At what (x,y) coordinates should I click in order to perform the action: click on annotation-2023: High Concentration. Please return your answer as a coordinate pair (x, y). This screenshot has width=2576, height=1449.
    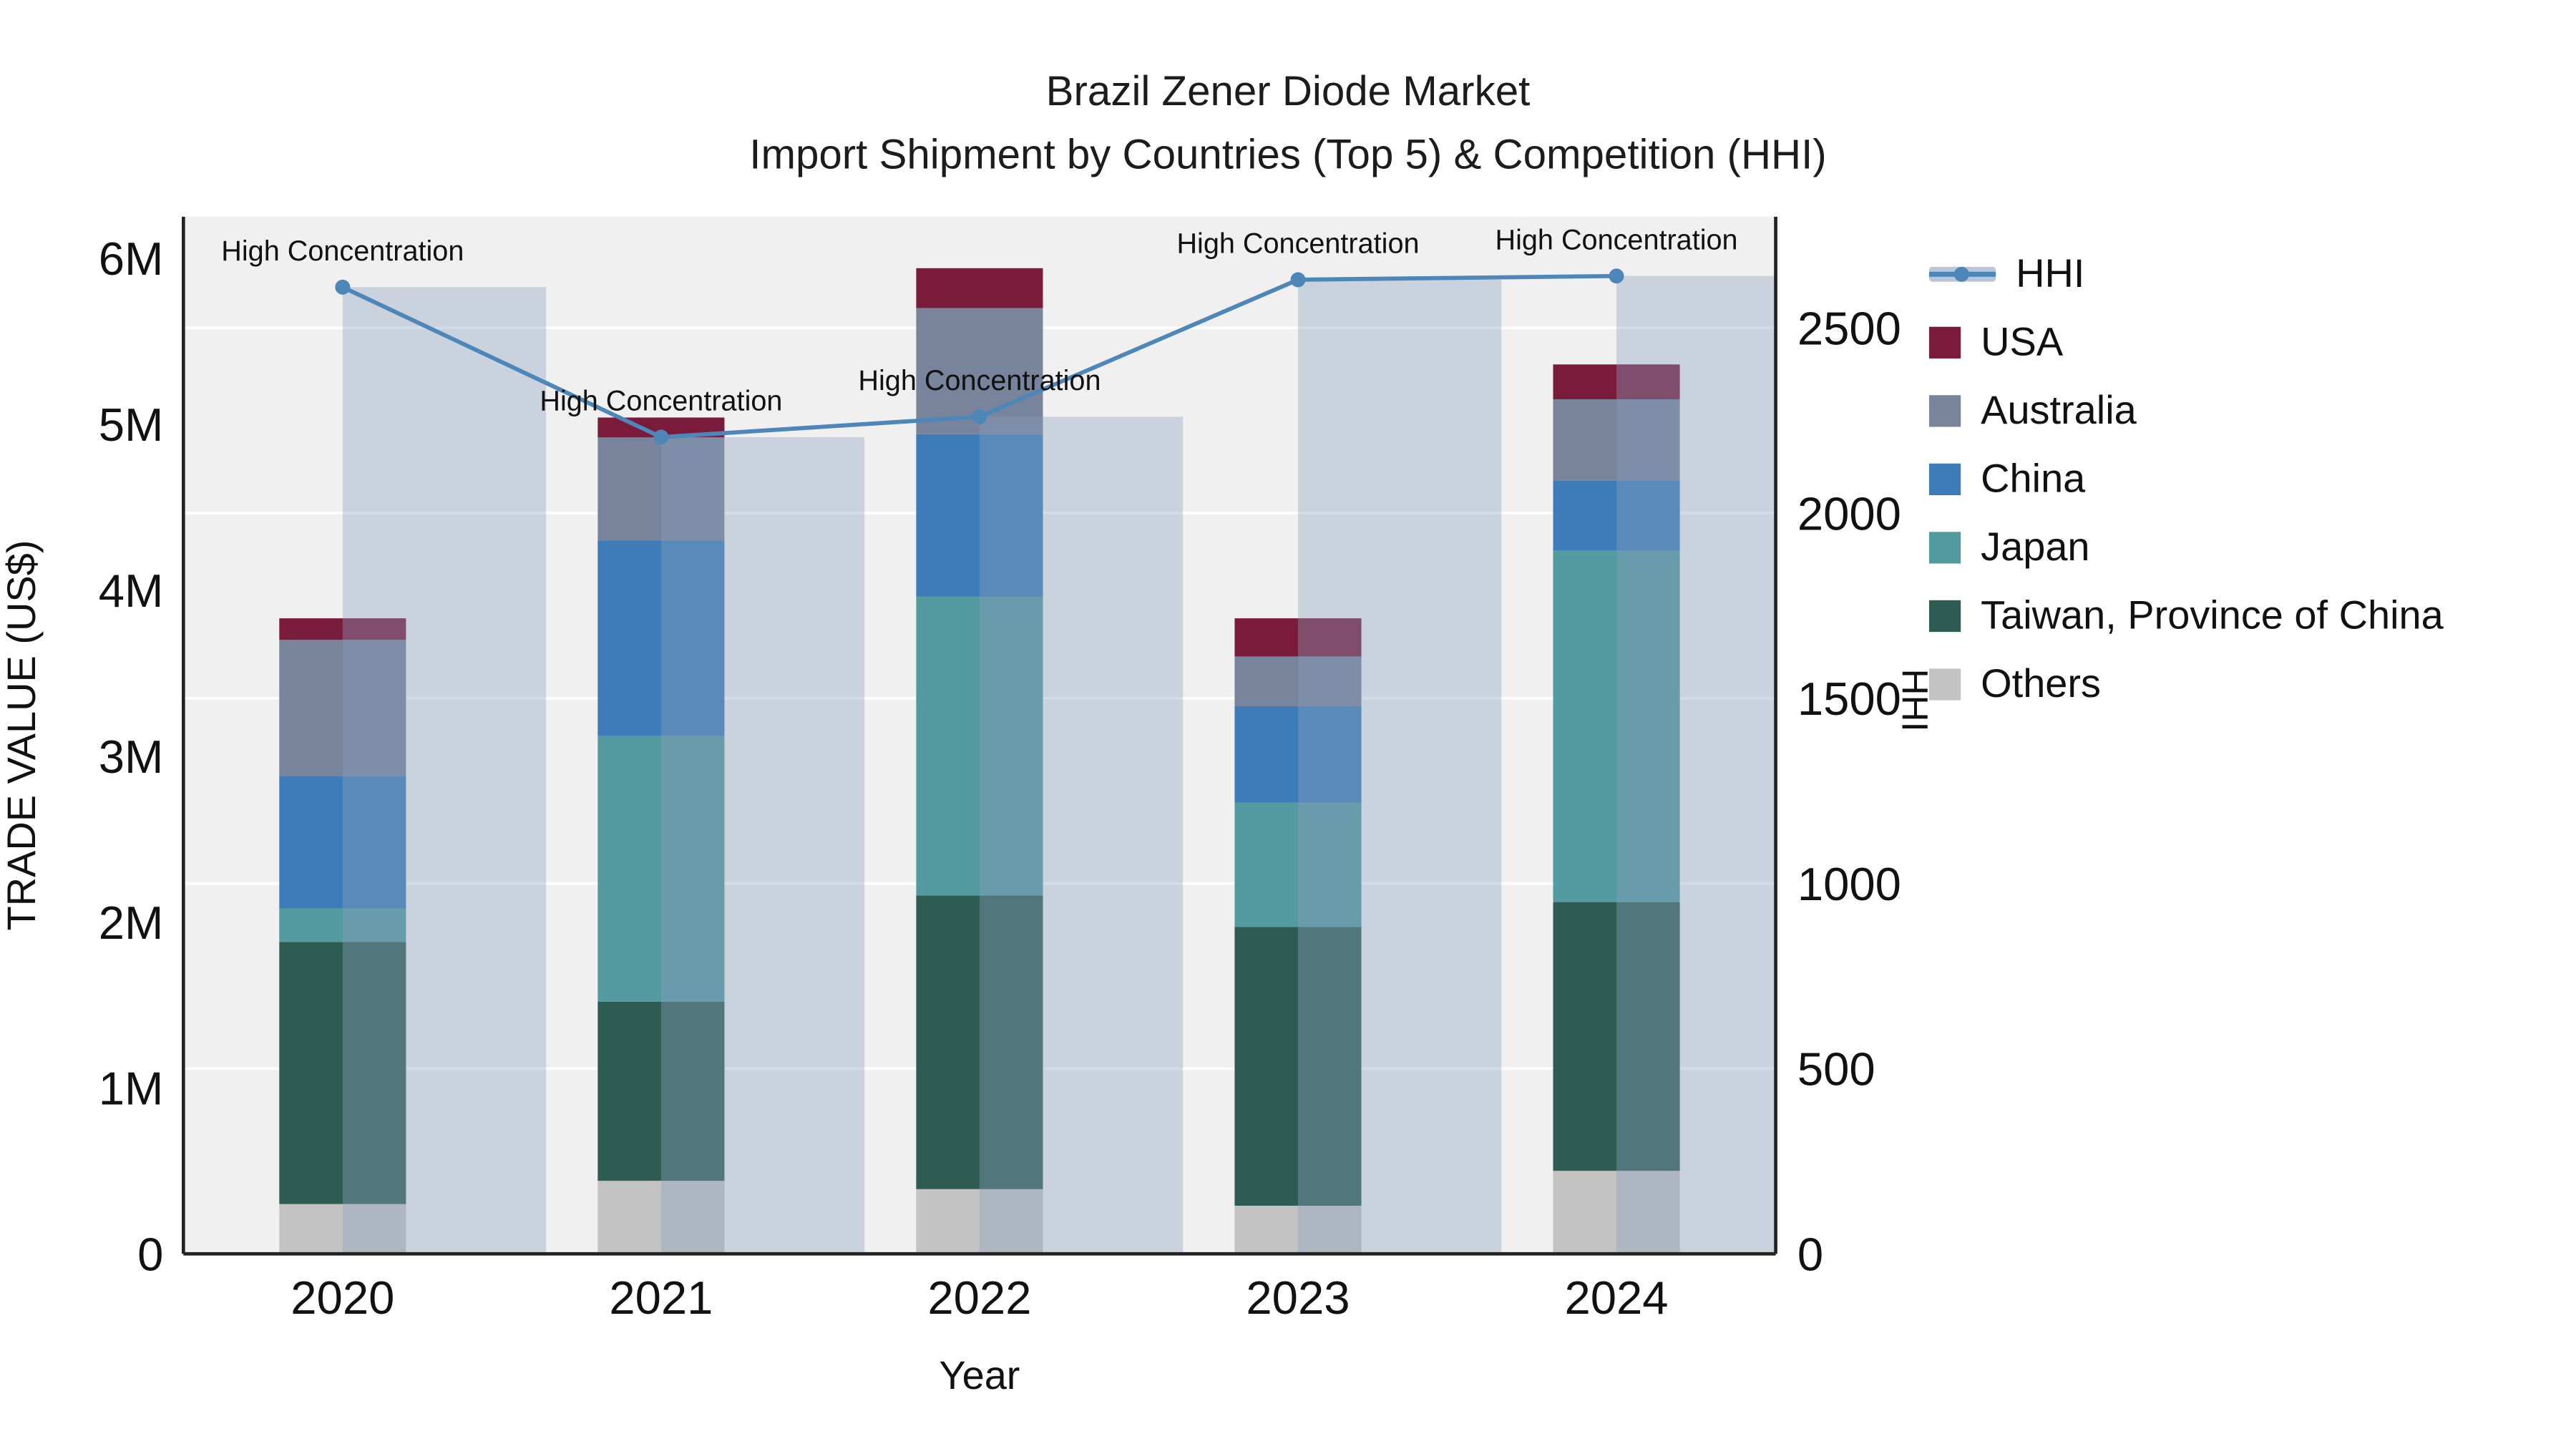
    Looking at the image, I should click on (1297, 244).